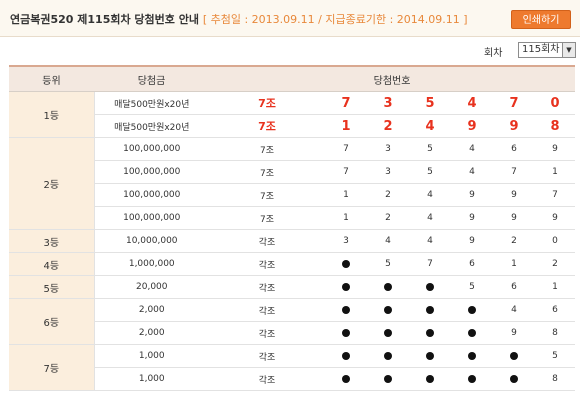 Image resolution: width=580 pixels, height=401 pixels. Describe the element at coordinates (51, 78) in the screenshot. I see `header-rank: 등위` at that location.